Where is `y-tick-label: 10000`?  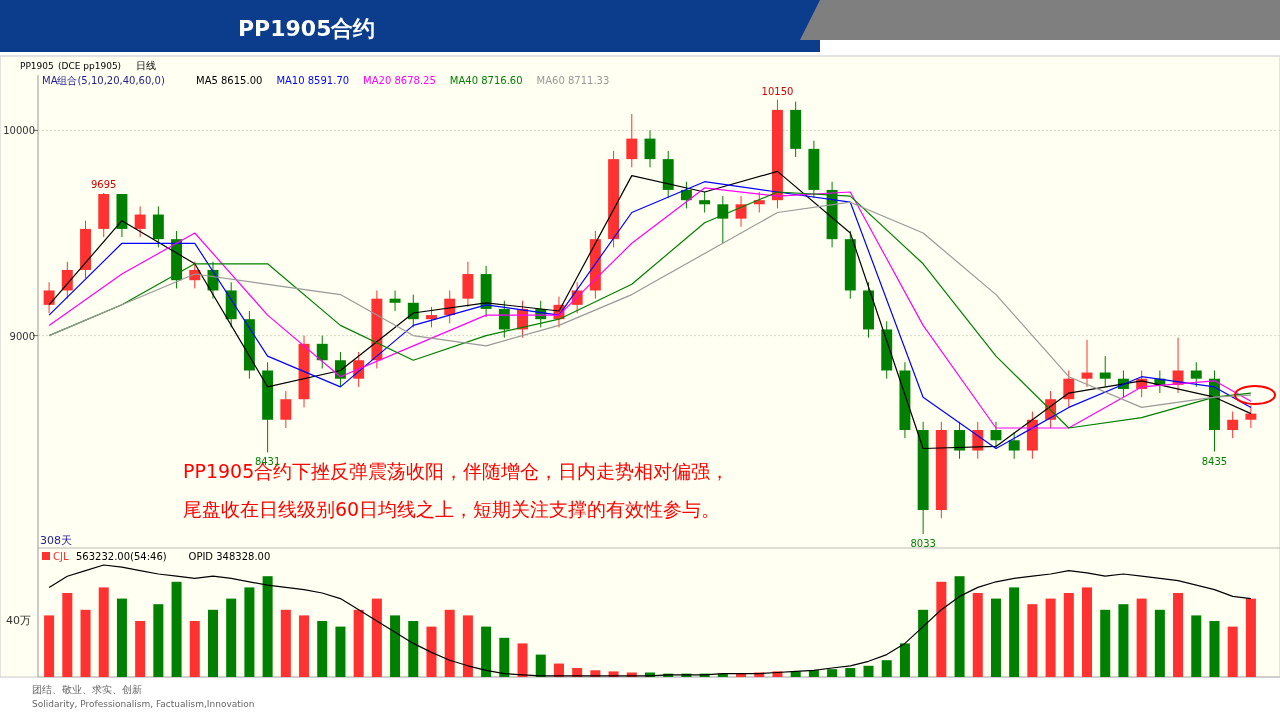
y-tick-label: 10000 is located at coordinates (19, 131).